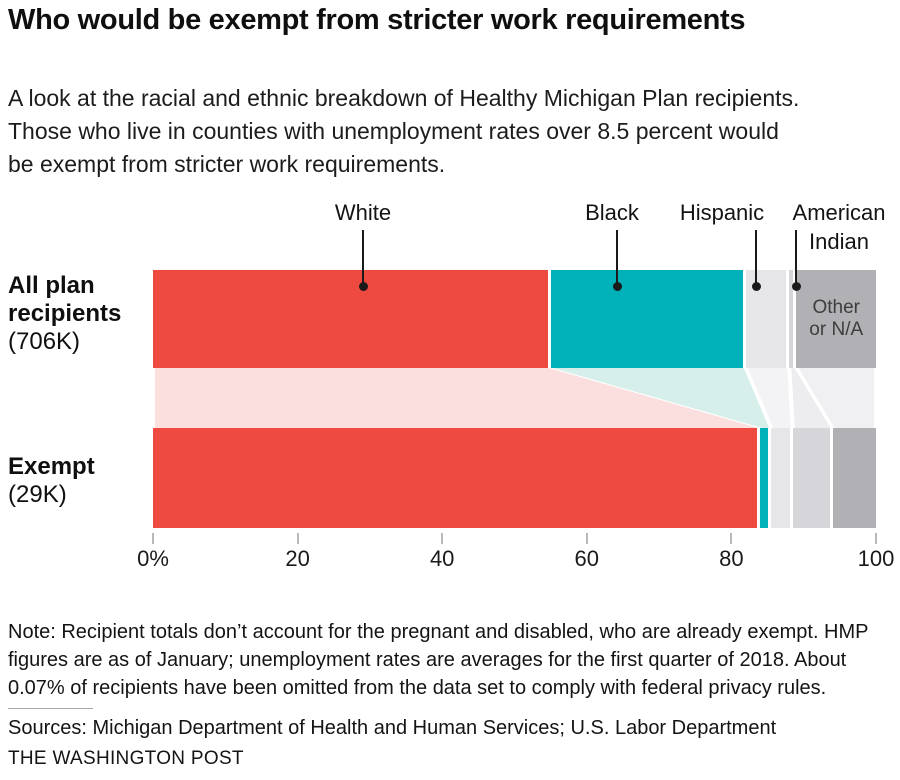 The height and width of the screenshot is (780, 900). I want to click on axis-tick-label: 60, so click(587, 558).